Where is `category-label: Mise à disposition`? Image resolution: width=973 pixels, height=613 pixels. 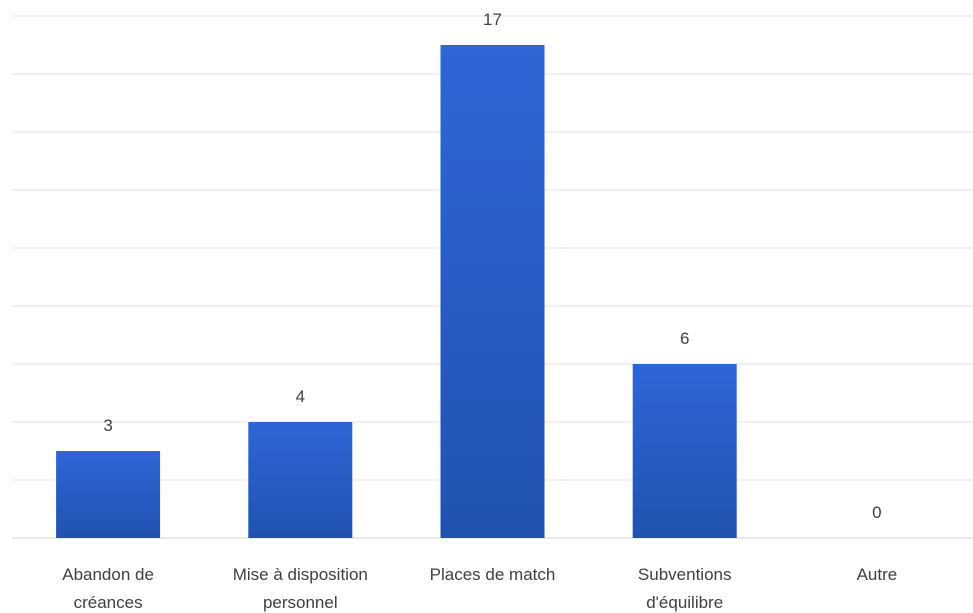 category-label: Mise à disposition is located at coordinates (300, 574).